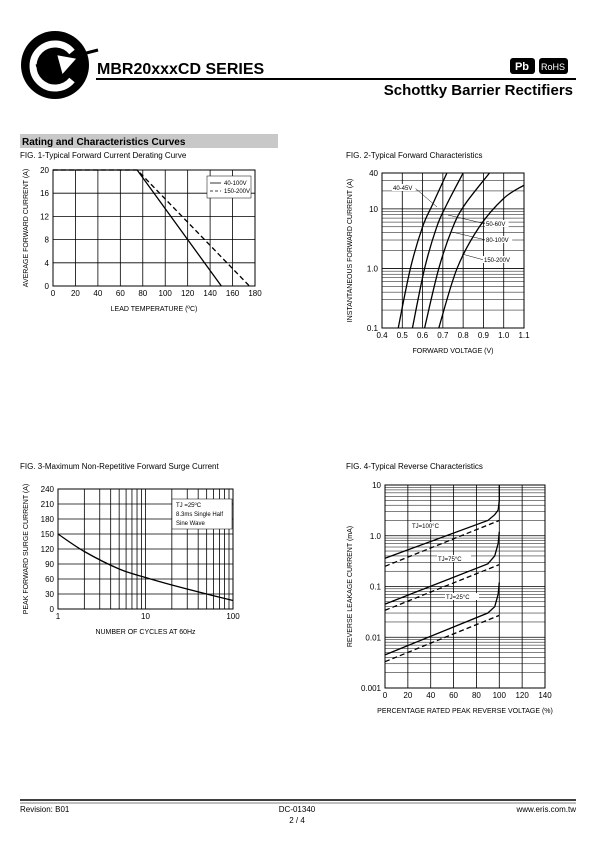 The height and width of the screenshot is (842, 595). What do you see at coordinates (373, 209) in the screenshot?
I see `y-tick-label: 10` at bounding box center [373, 209].